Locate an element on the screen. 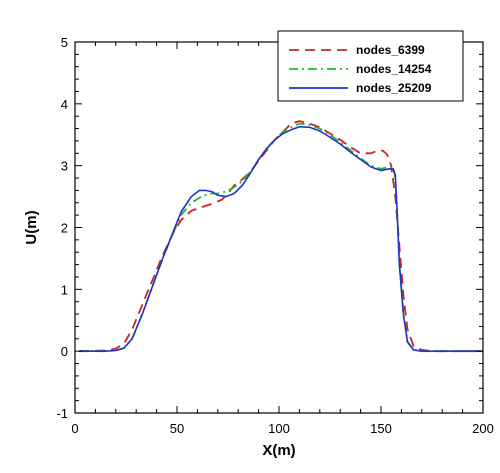 The image size is (500, 473). y-tick-label: 0 is located at coordinates (64, 351).